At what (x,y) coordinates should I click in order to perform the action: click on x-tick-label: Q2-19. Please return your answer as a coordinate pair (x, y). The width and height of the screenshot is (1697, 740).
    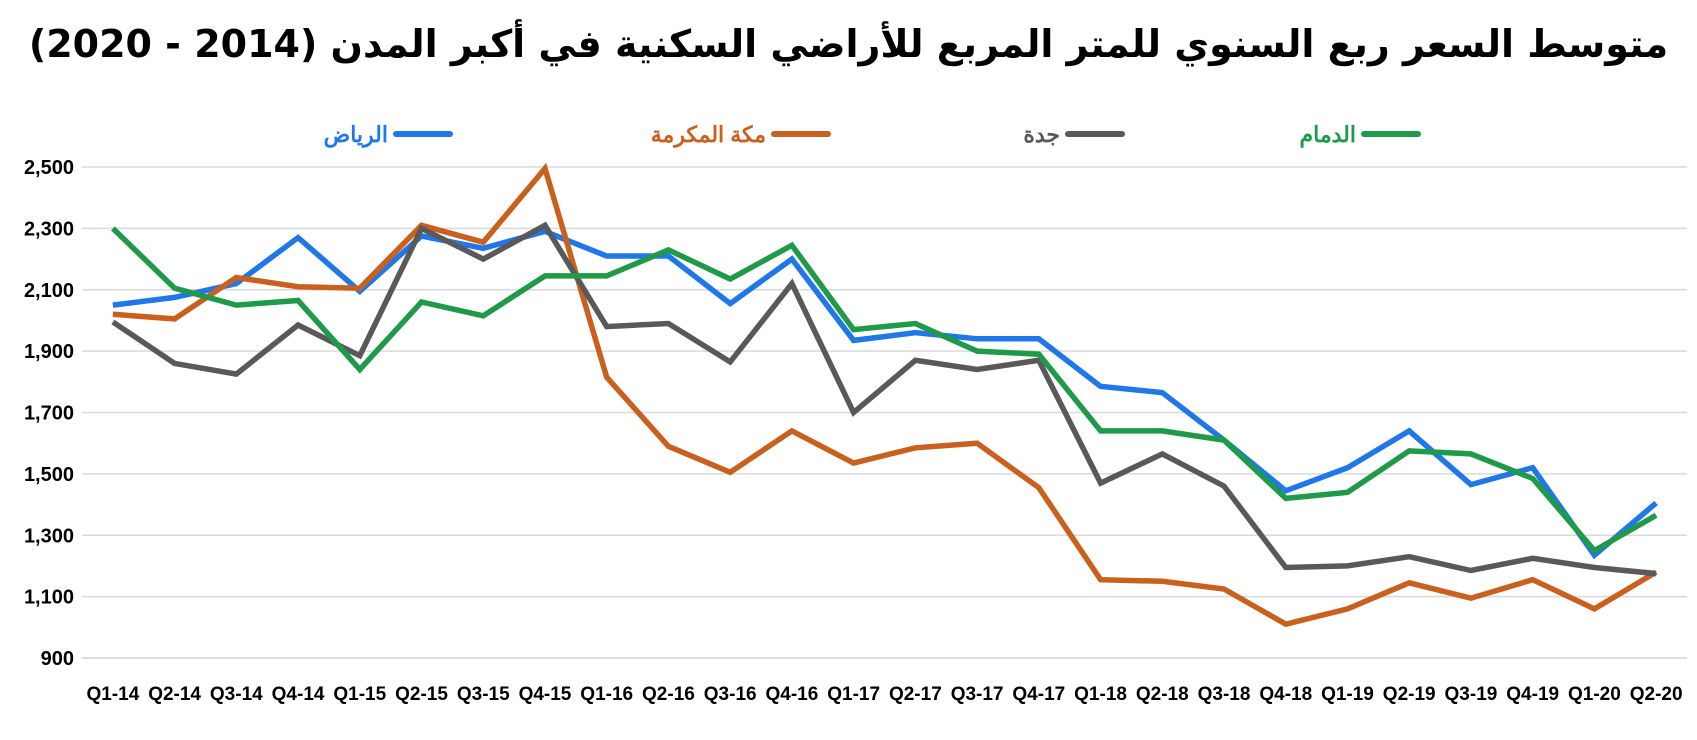
    Looking at the image, I should click on (1409, 694).